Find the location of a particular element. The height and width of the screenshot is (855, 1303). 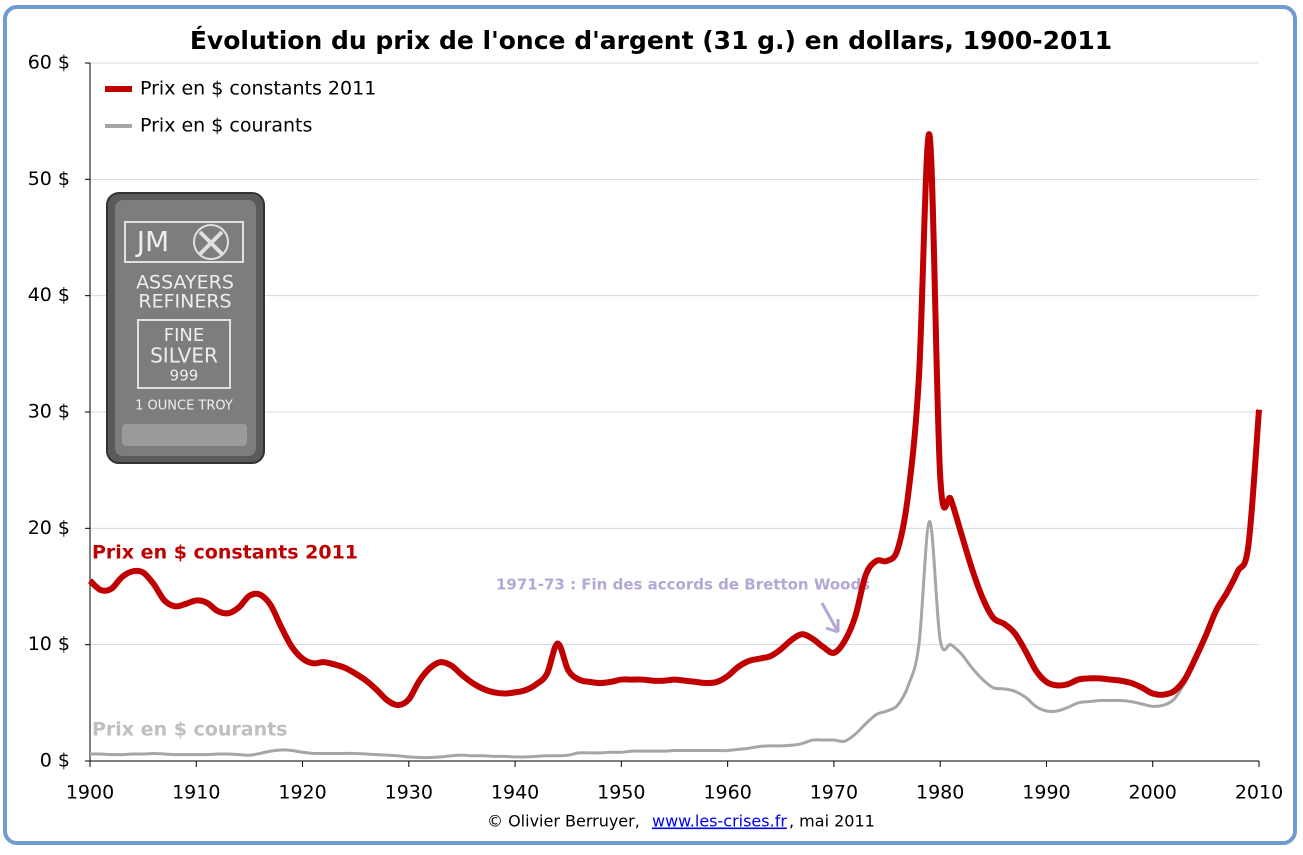

x-tick-label: 1980 is located at coordinates (940, 793).